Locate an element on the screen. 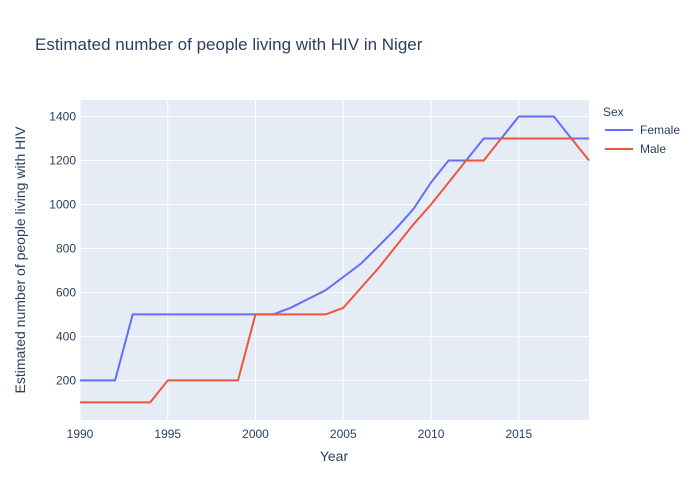  y-tick-label: 1000 is located at coordinates (62, 204).